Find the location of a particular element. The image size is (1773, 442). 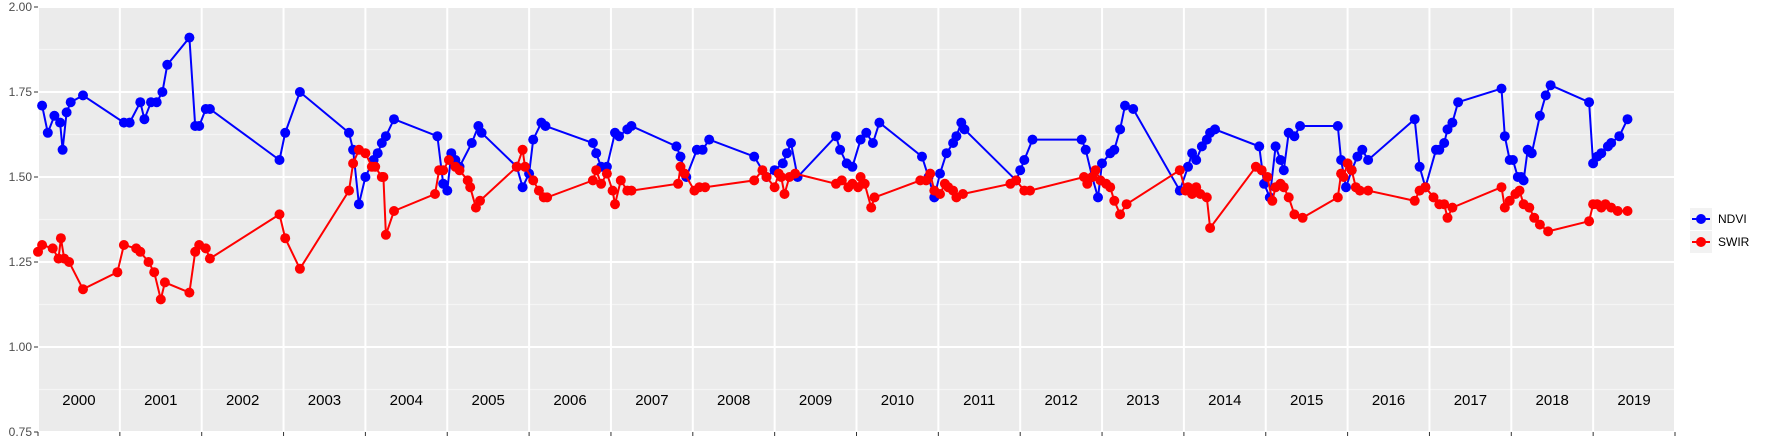

y-tick-label: 0.75 is located at coordinates (21, 432).